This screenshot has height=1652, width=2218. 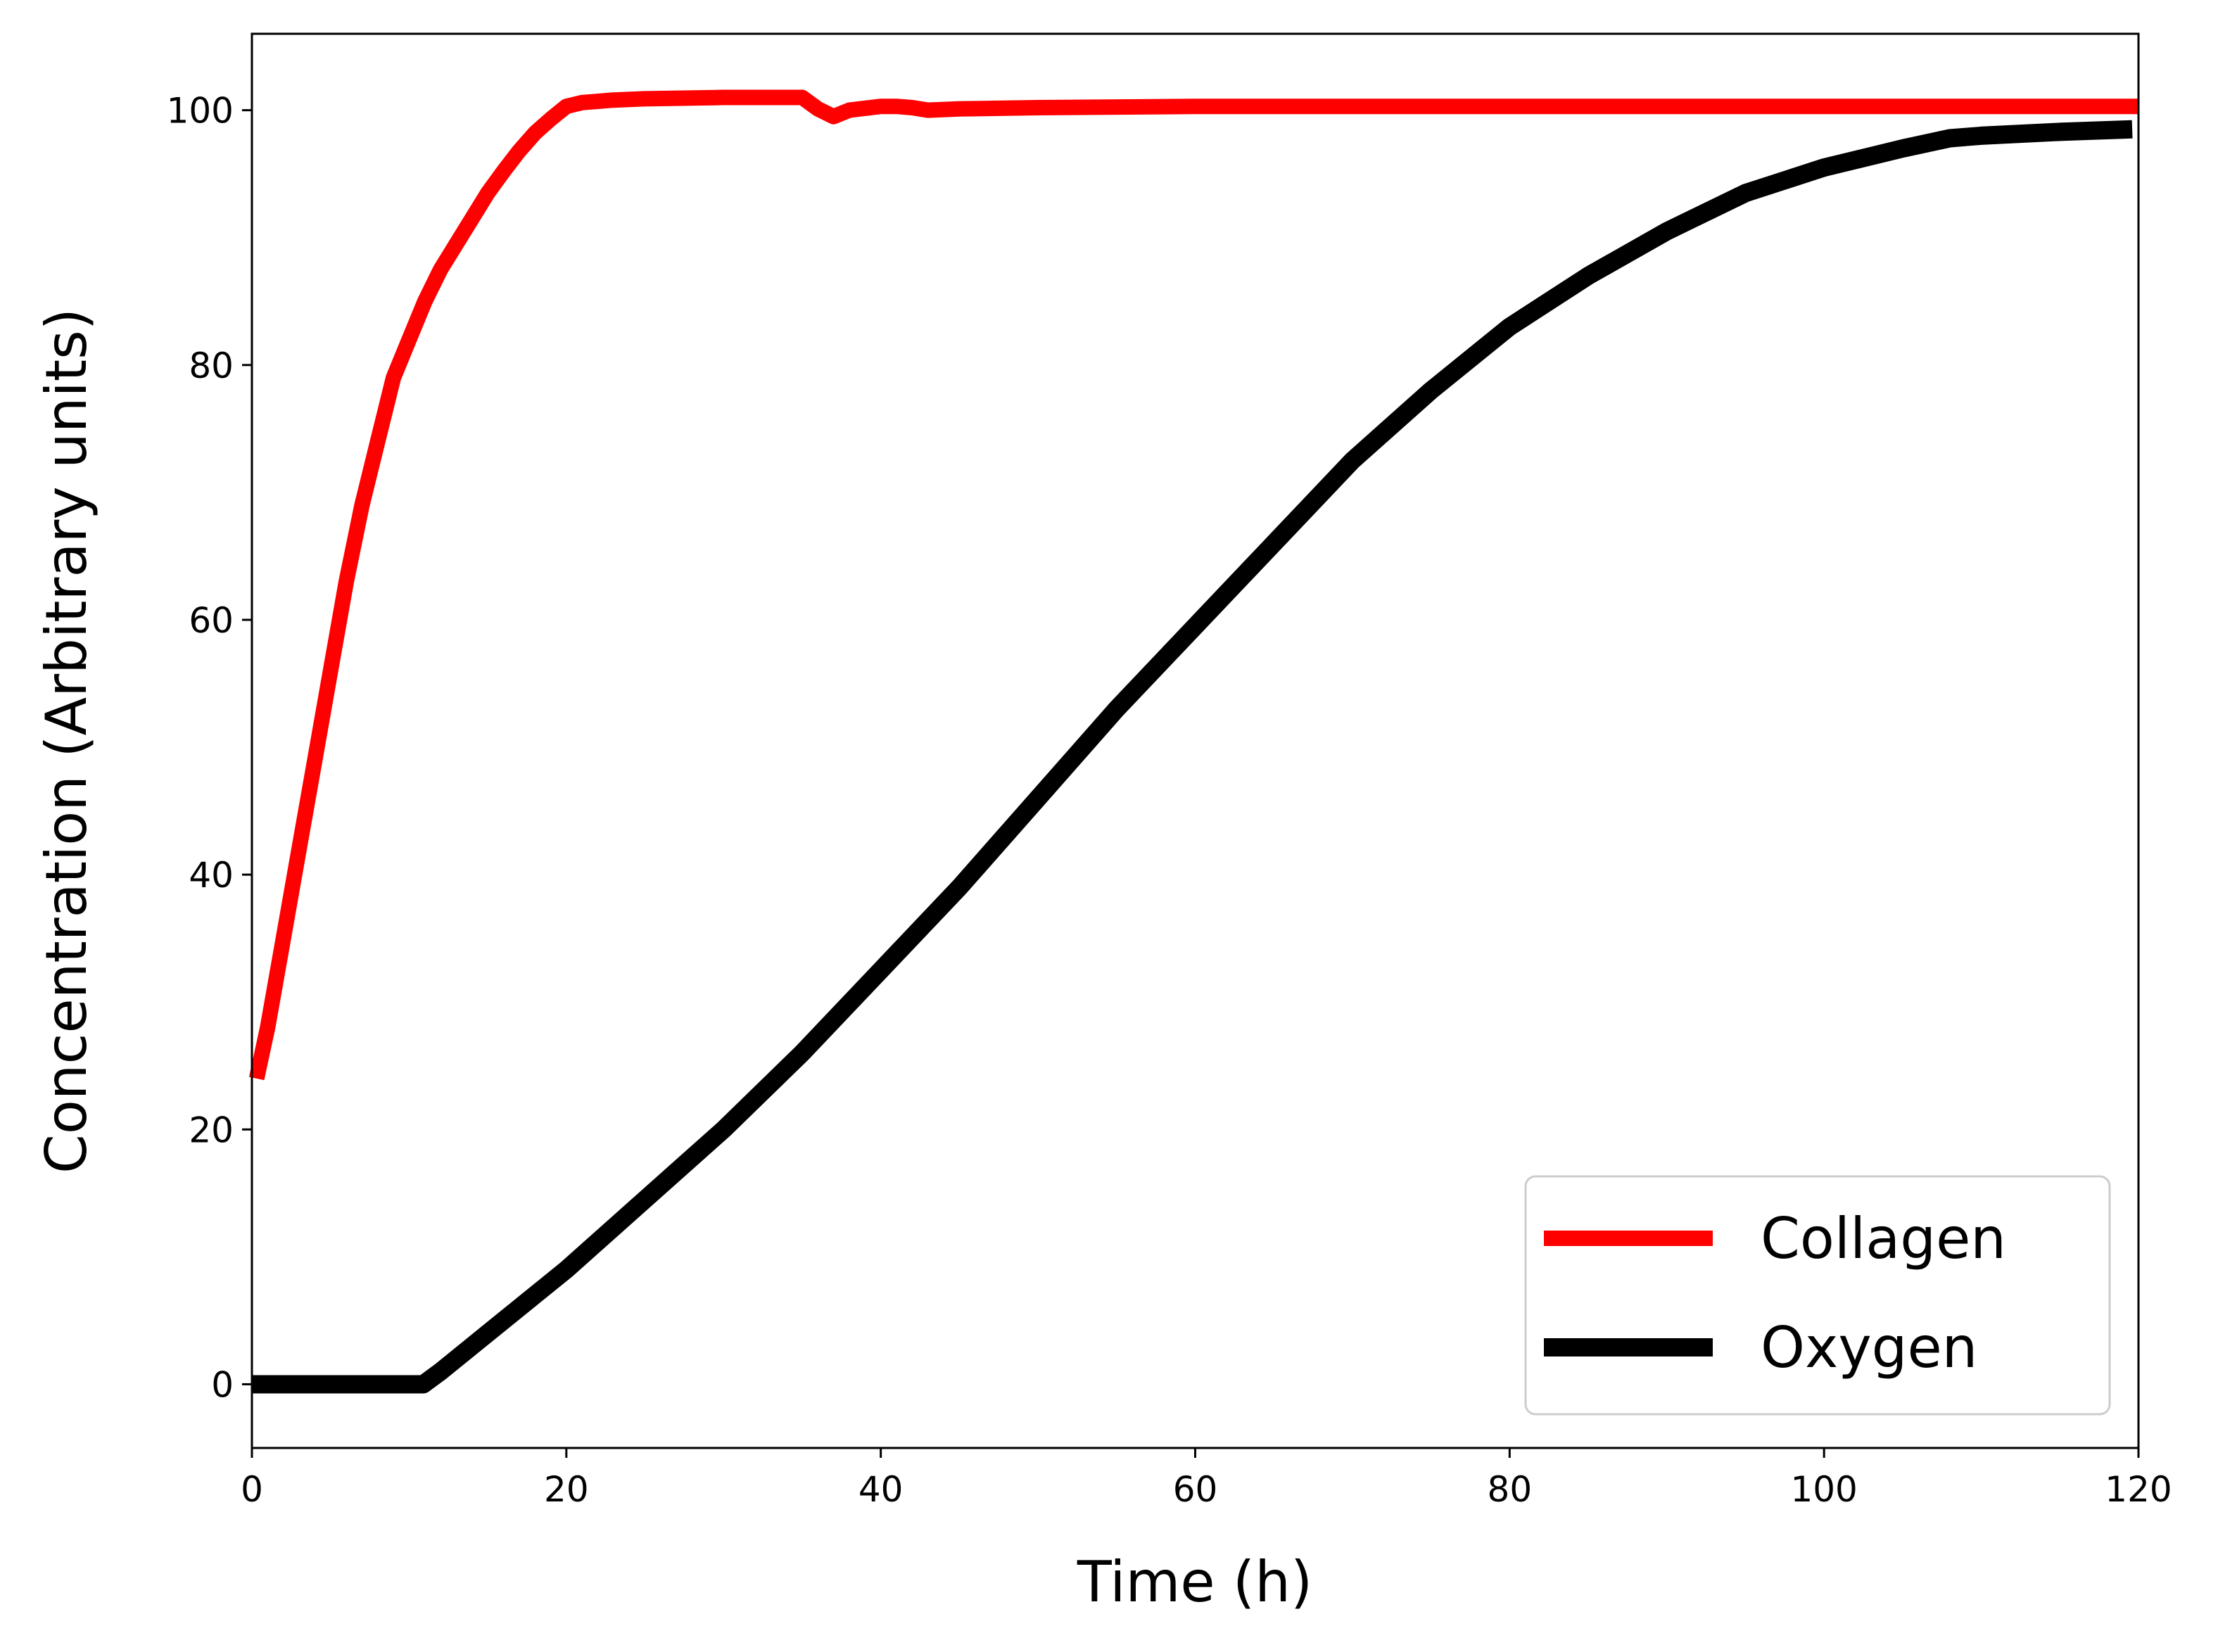 What do you see at coordinates (1869, 1347) in the screenshot?
I see `legend-label-oxygen: Oxygen` at bounding box center [1869, 1347].